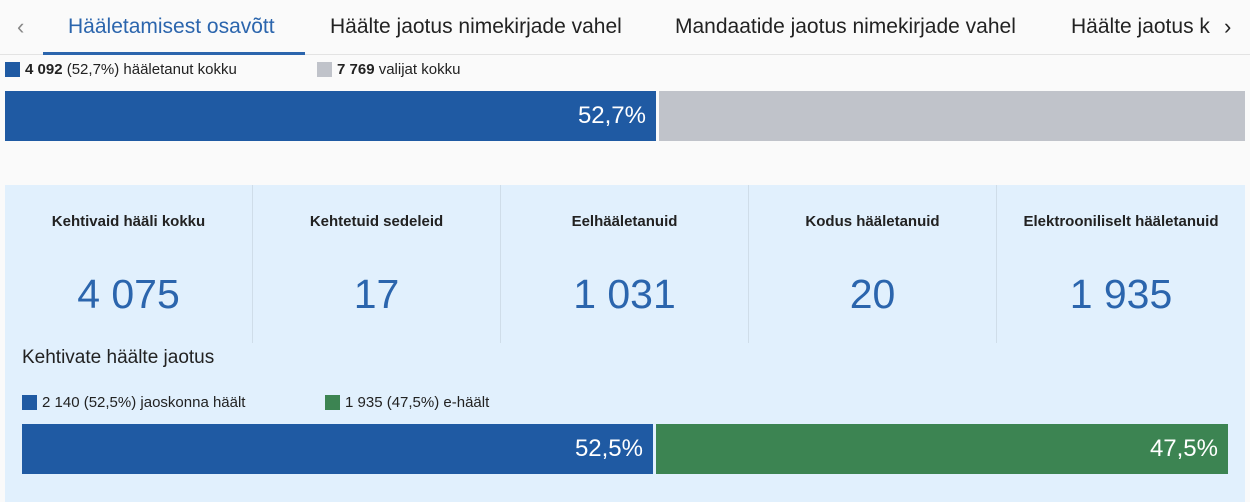  What do you see at coordinates (128, 294) in the screenshot?
I see `stat-value: 4 075` at bounding box center [128, 294].